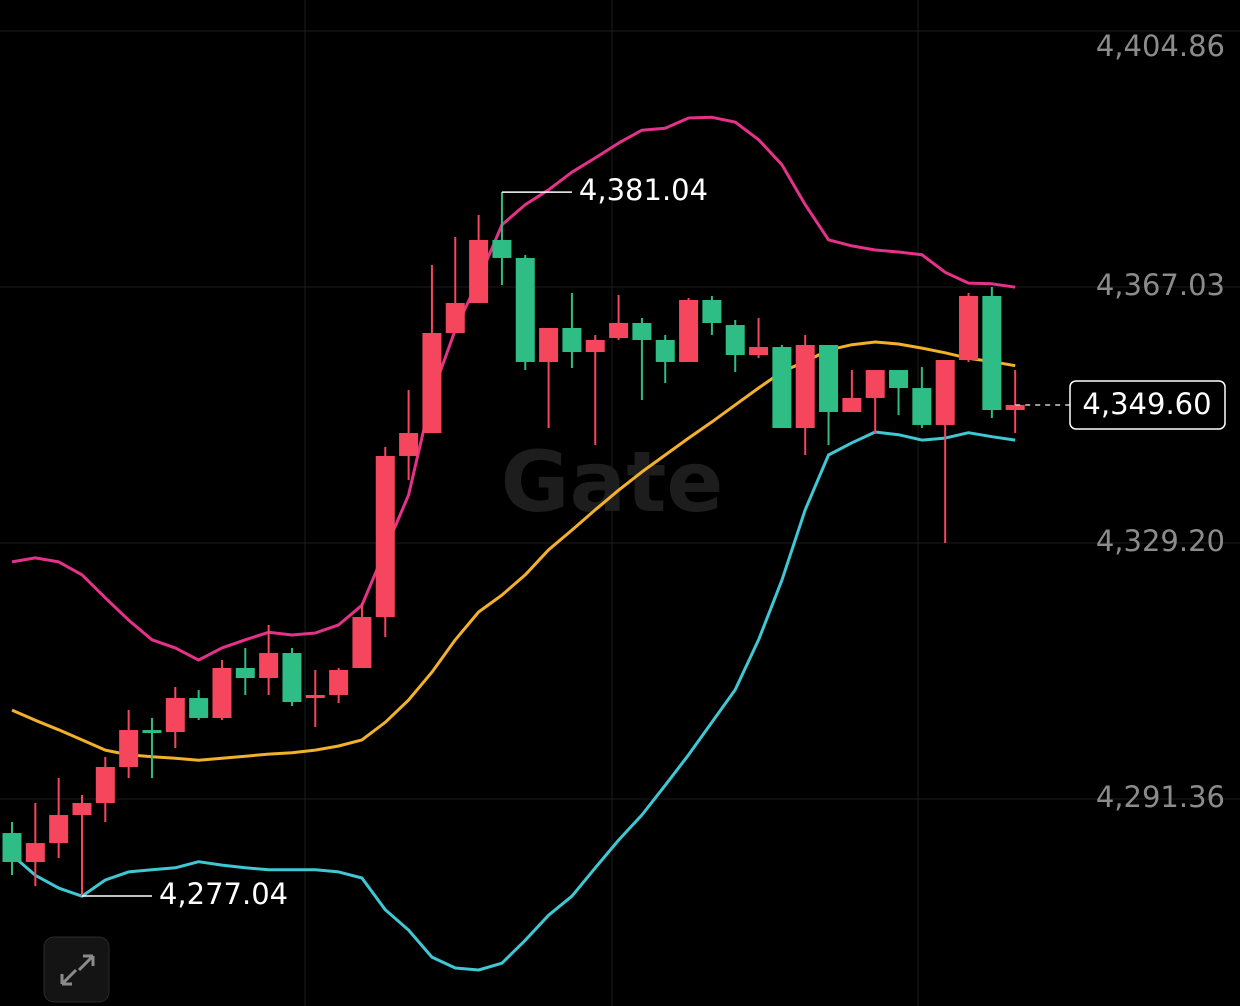 This screenshot has width=1240, height=1006. Describe the element at coordinates (612, 482) in the screenshot. I see `watermark: Gate` at that location.